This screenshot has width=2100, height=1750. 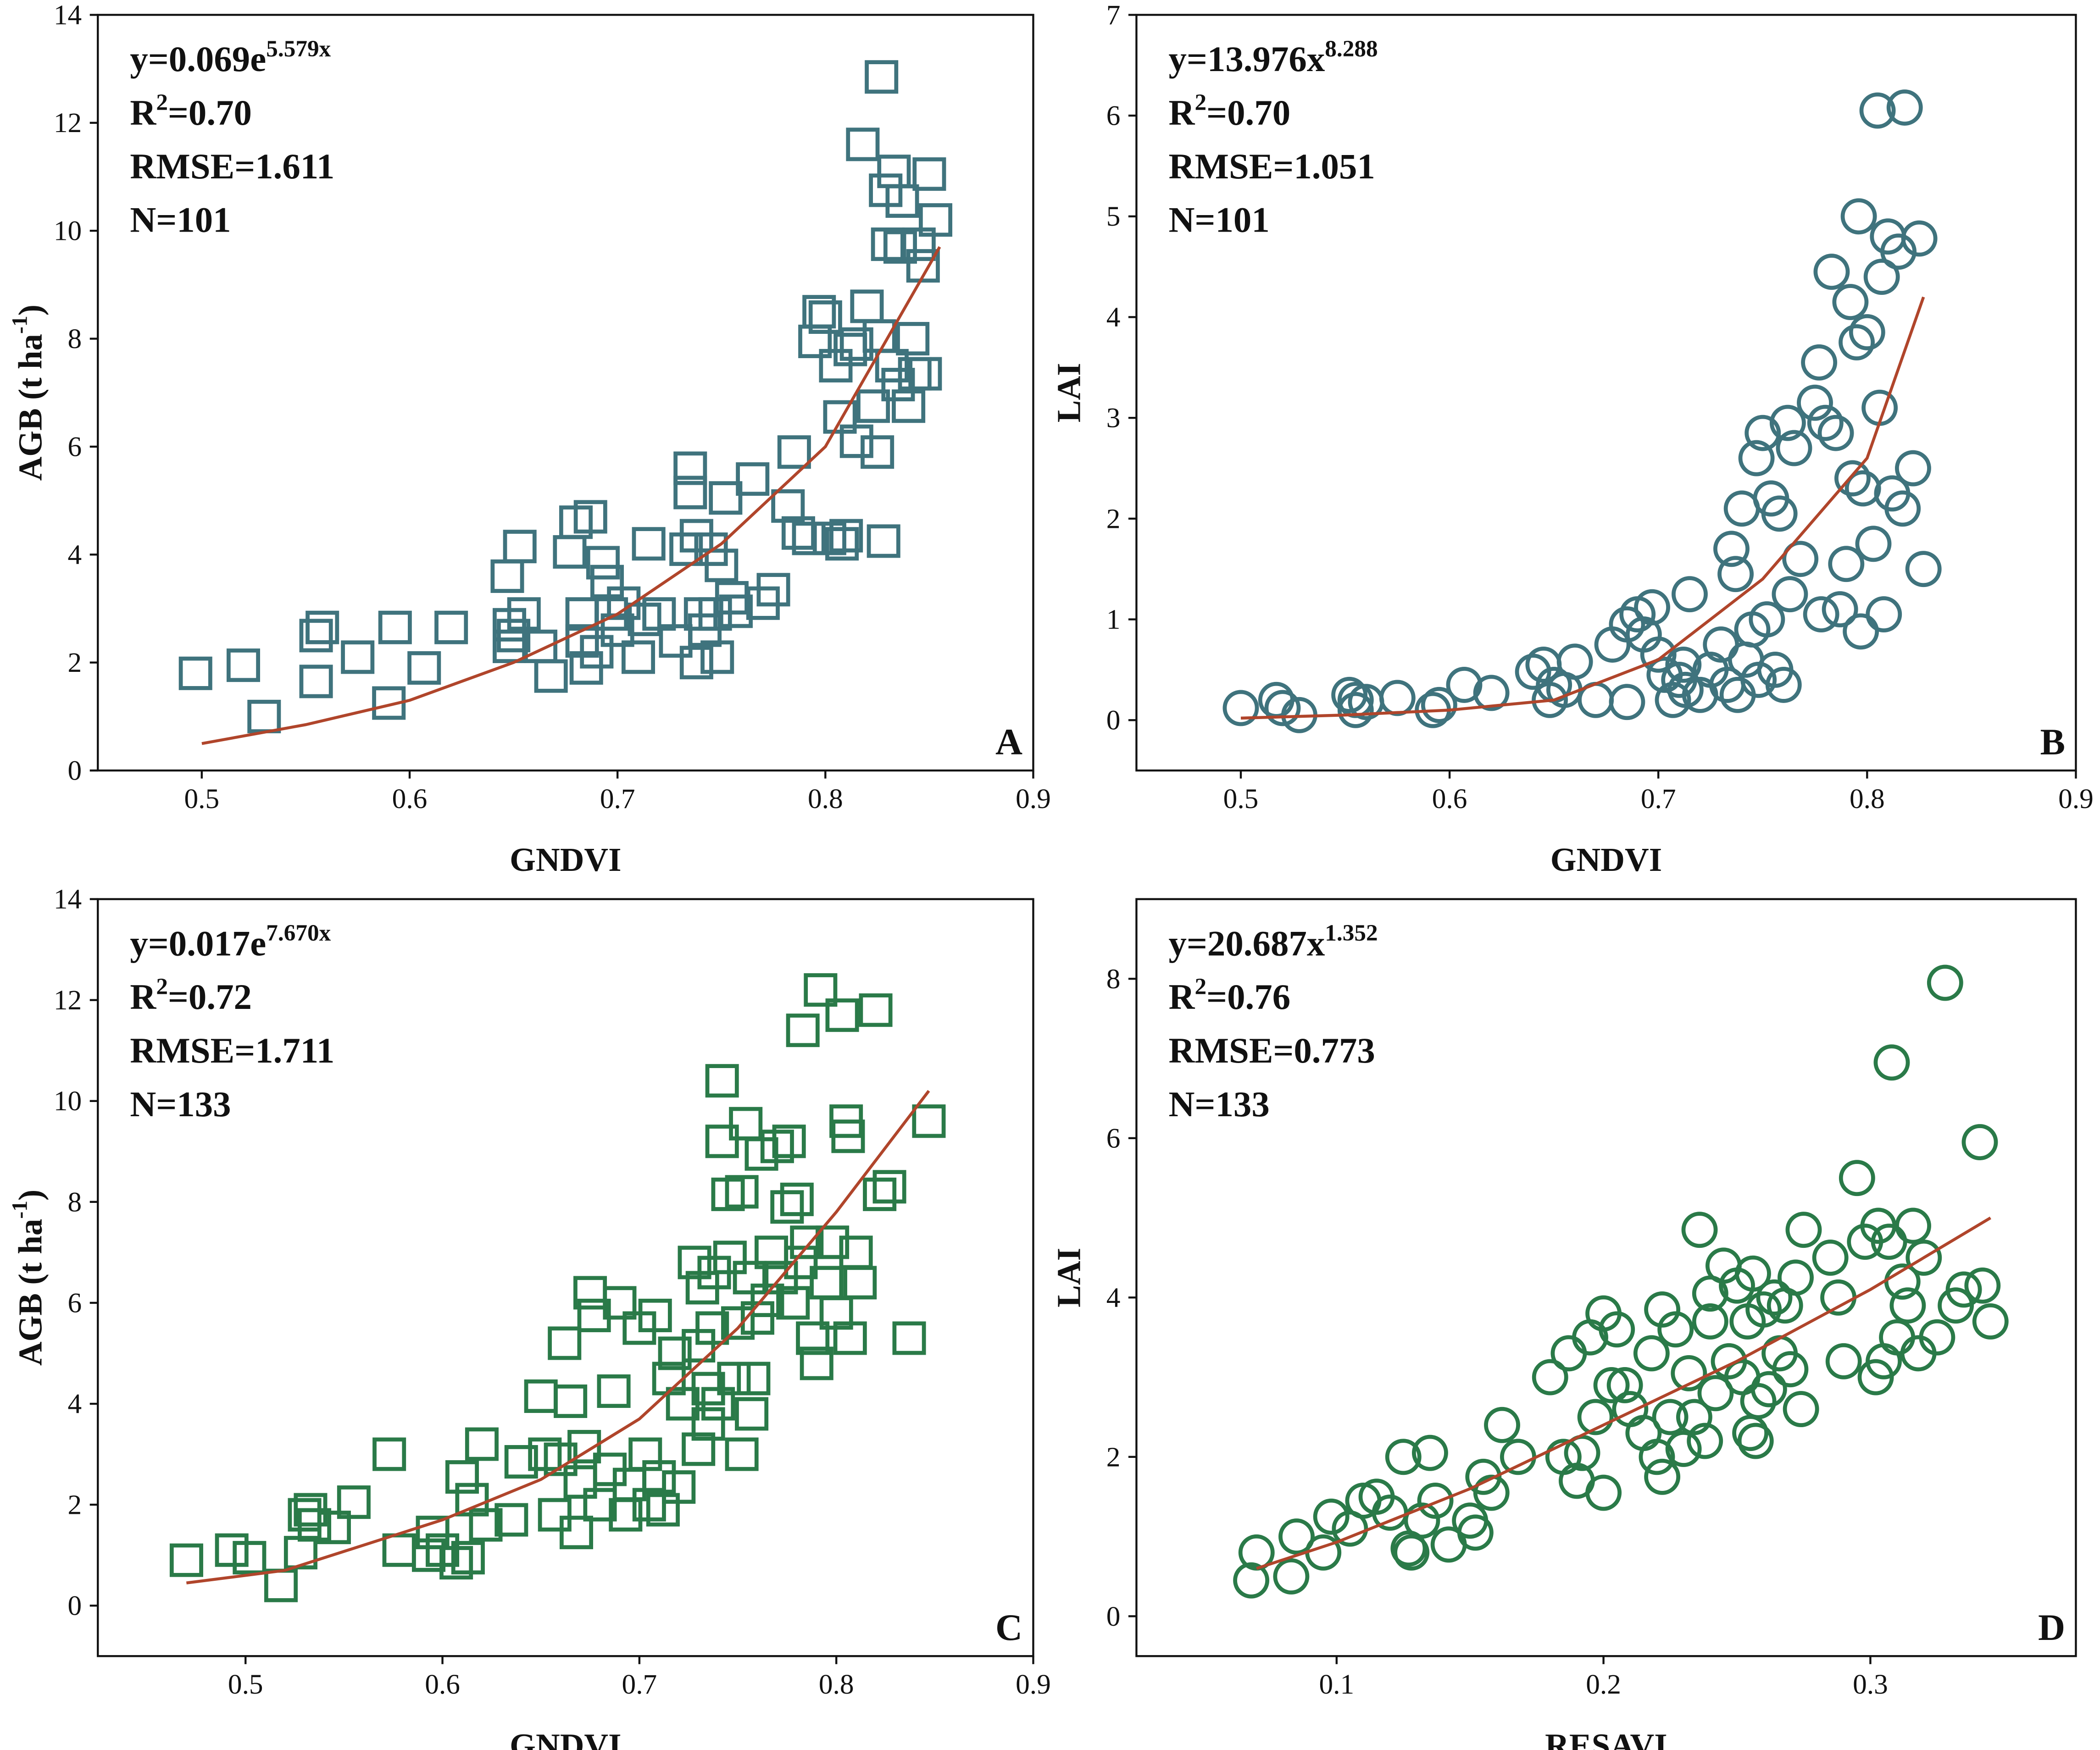 I want to click on x-tick-label: 0.6, so click(x=1450, y=799).